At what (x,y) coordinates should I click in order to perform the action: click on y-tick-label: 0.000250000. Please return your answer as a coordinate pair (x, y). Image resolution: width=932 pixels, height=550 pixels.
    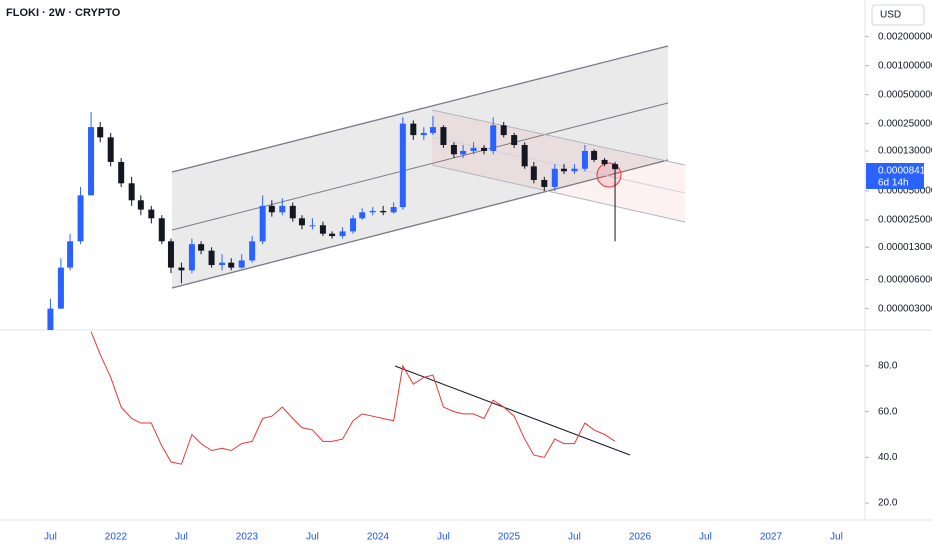
    Looking at the image, I should click on (905, 123).